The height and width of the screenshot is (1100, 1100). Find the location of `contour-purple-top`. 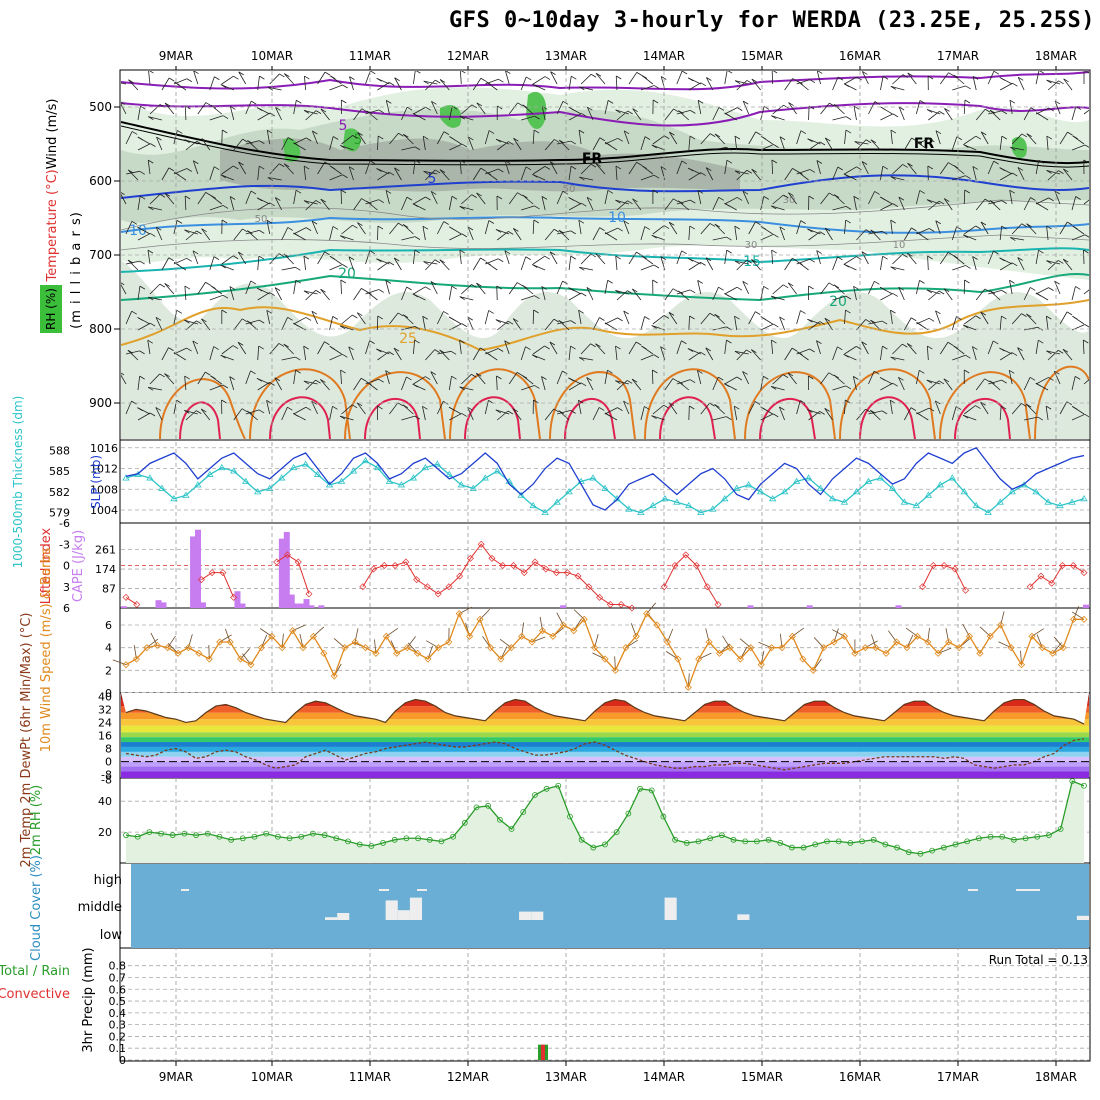

contour-purple-top is located at coordinates (605, 81).